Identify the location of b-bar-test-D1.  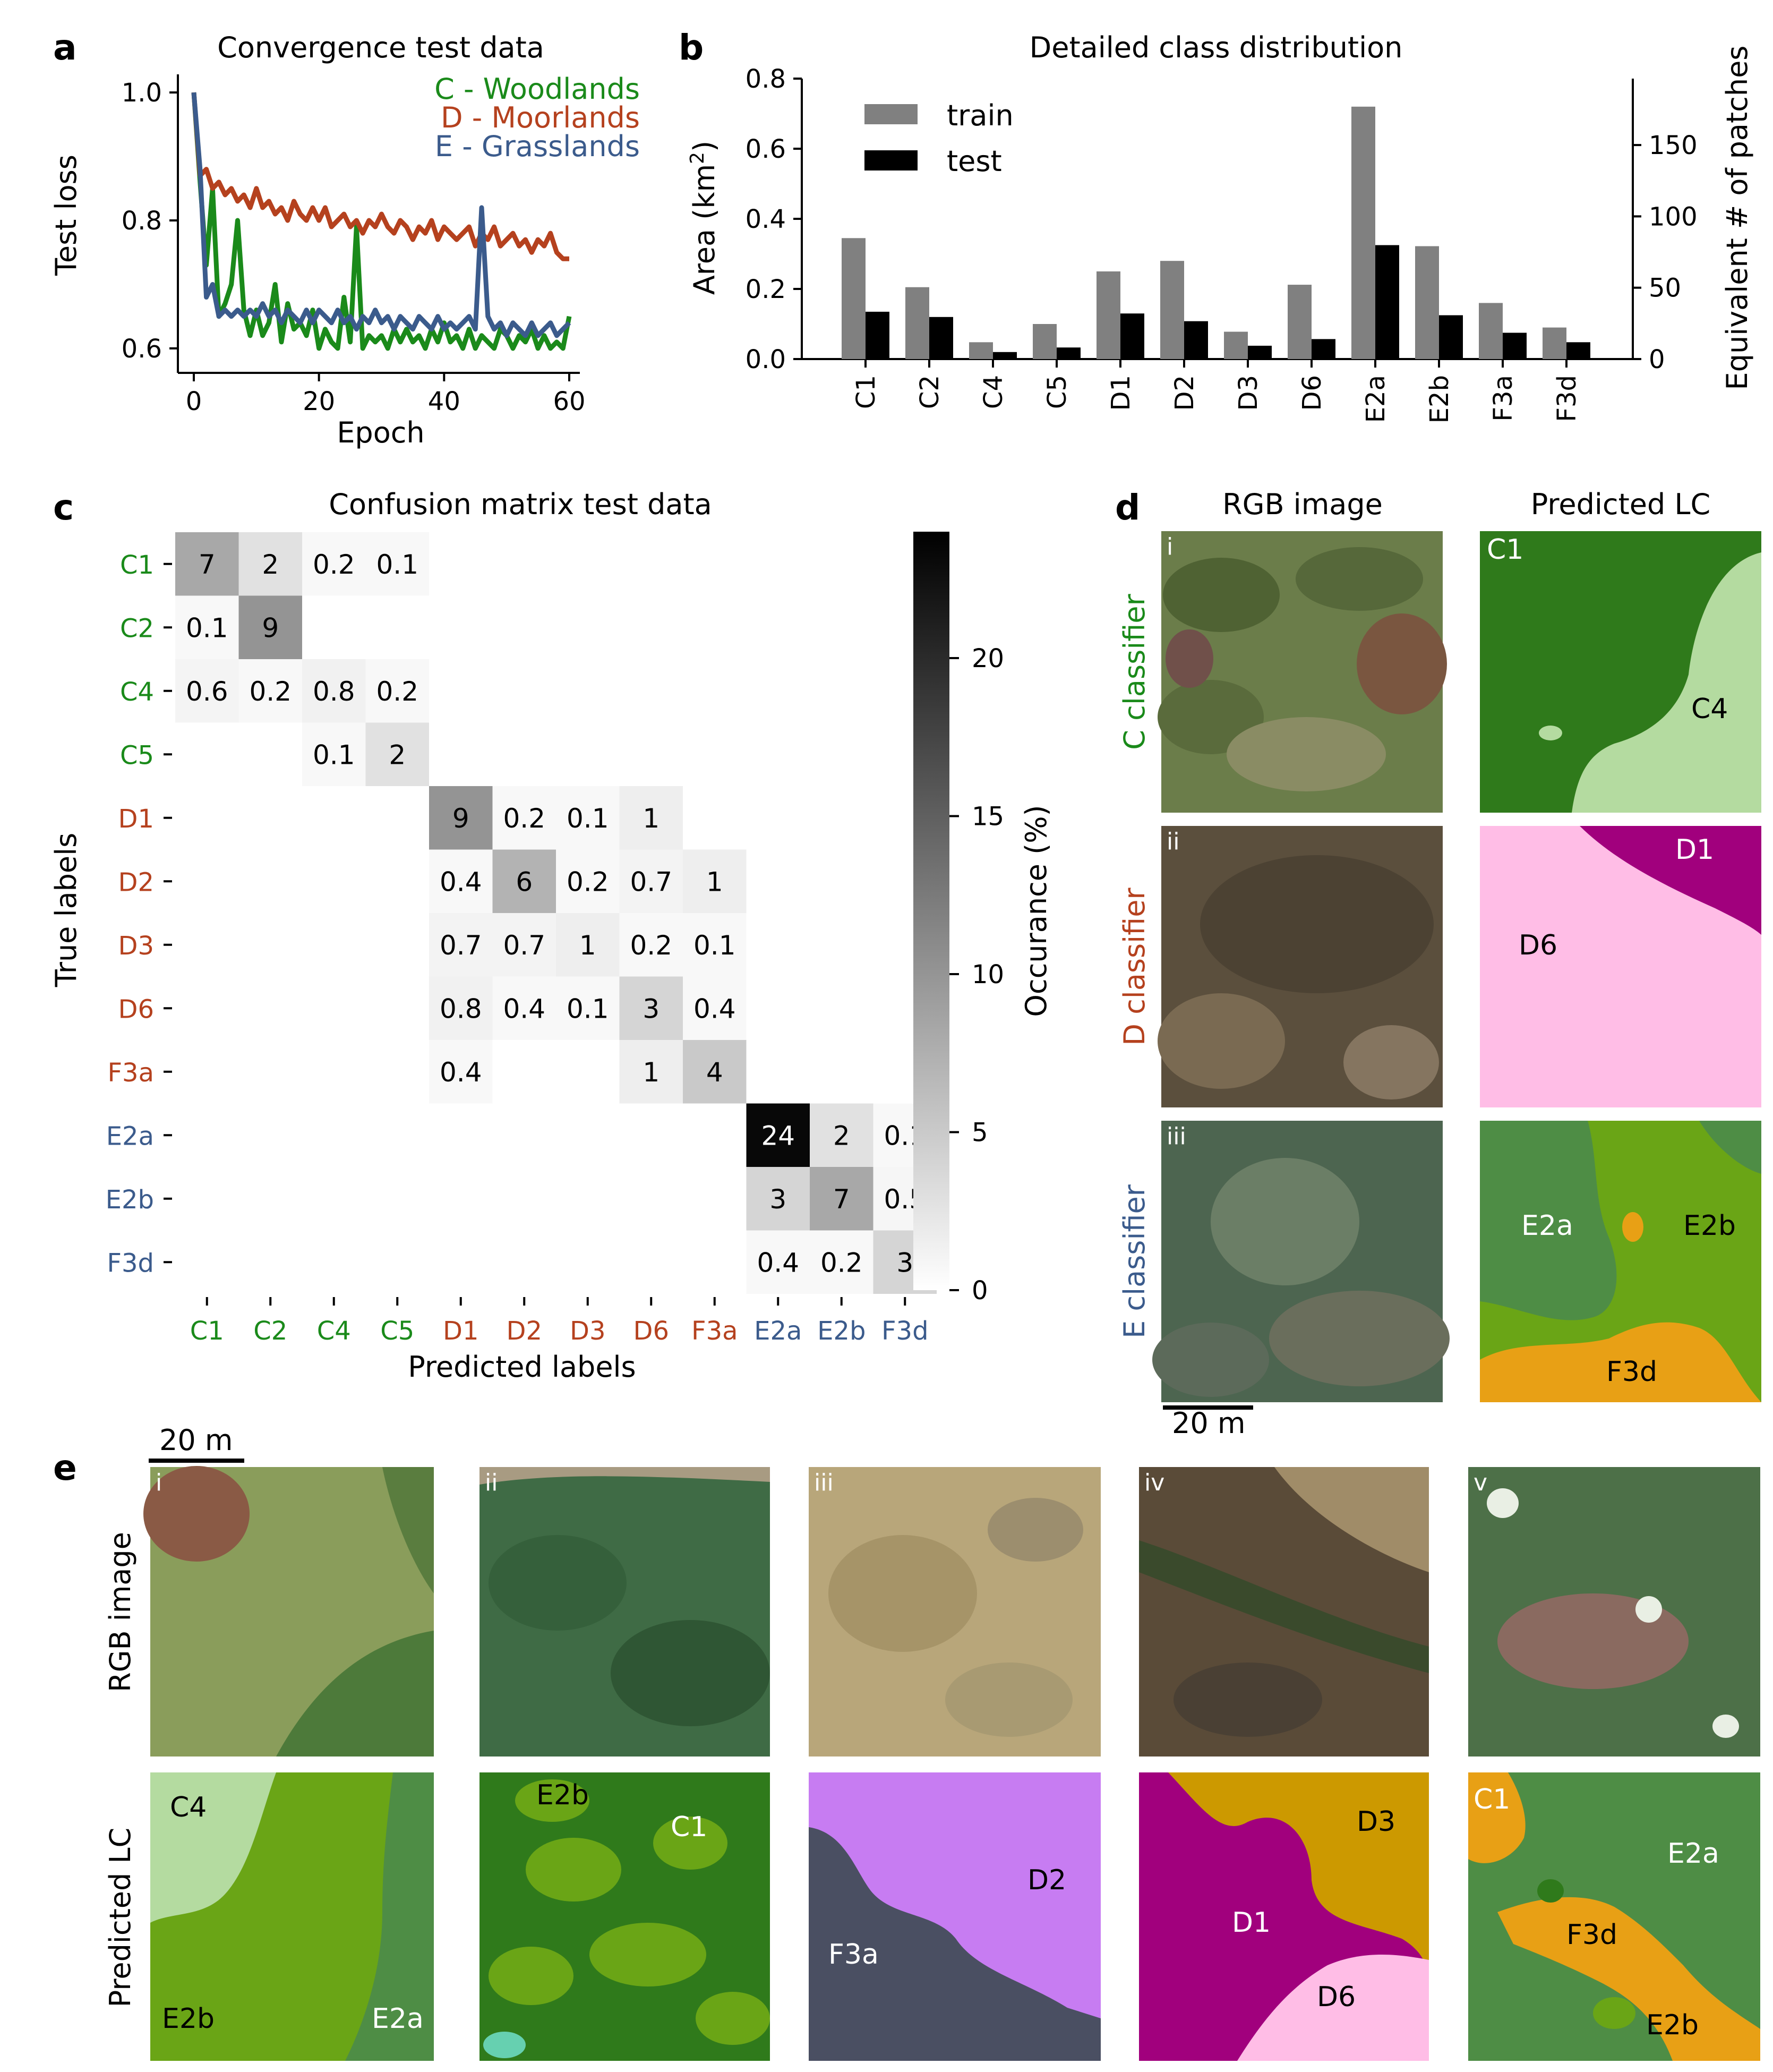
(1132, 336).